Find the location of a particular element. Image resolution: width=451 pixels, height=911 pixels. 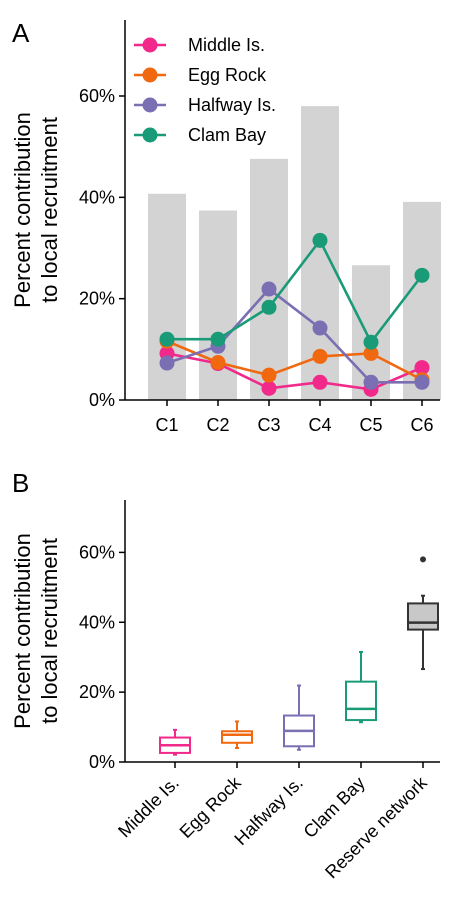

legend-label-egg-rock: Egg Rock is located at coordinates (227, 75).